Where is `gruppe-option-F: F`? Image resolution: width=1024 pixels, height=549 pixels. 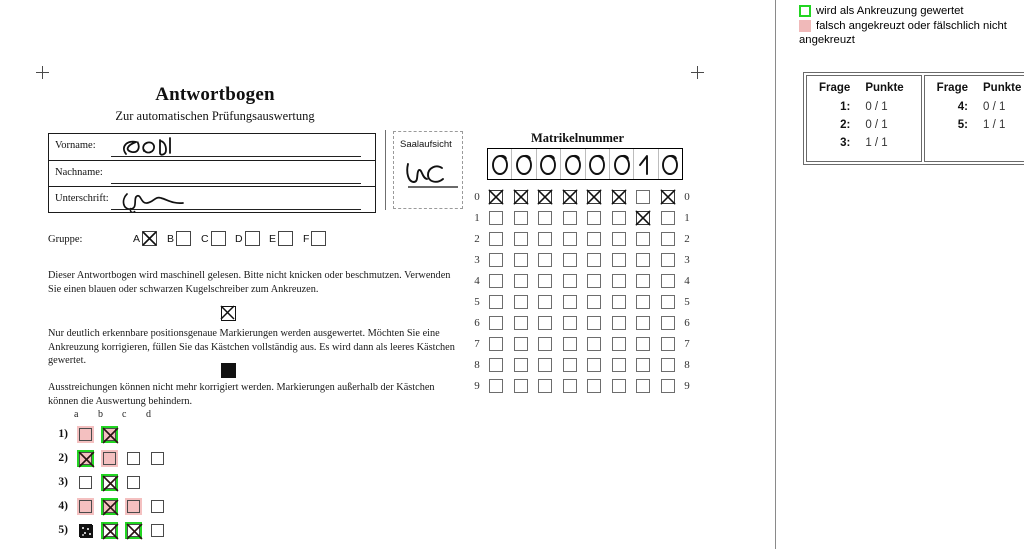
gruppe-option-F: F is located at coordinates (315, 238).